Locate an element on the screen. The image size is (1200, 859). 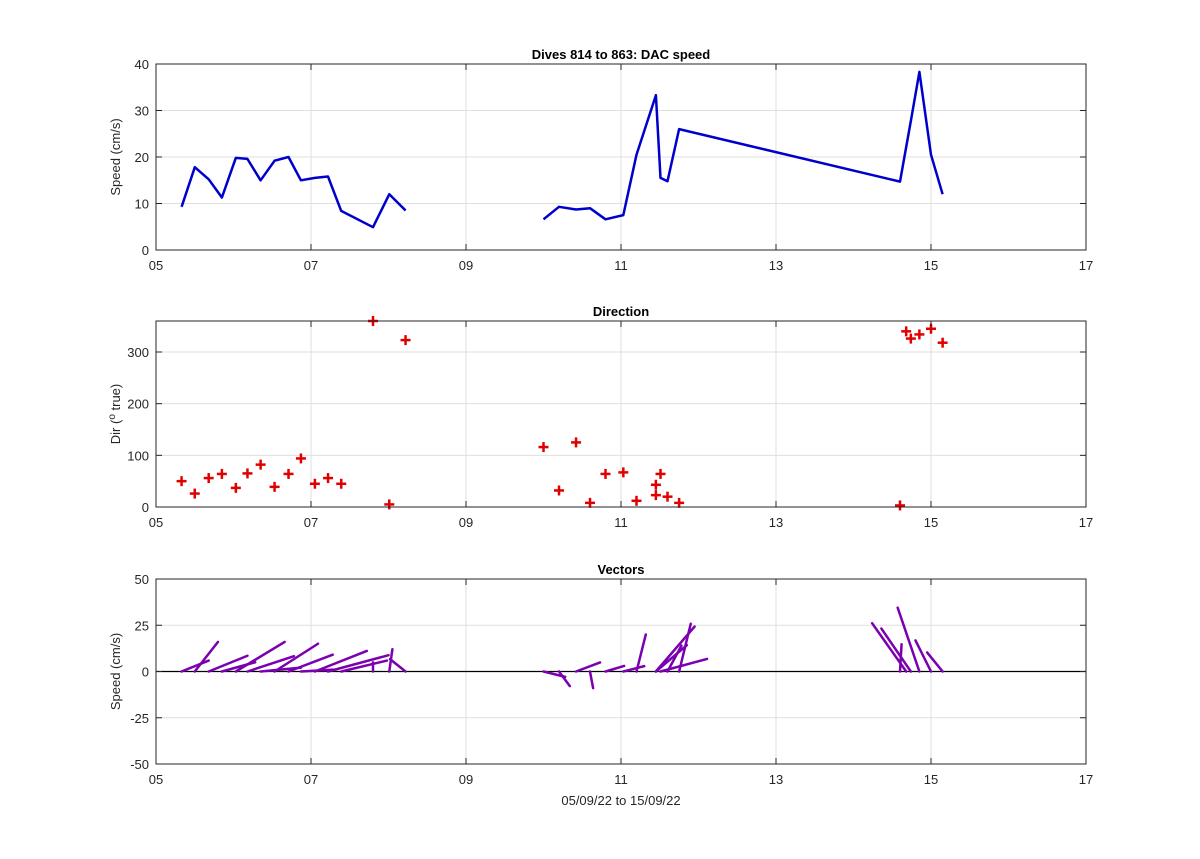
y-tick-label: 200 is located at coordinates (138, 404).